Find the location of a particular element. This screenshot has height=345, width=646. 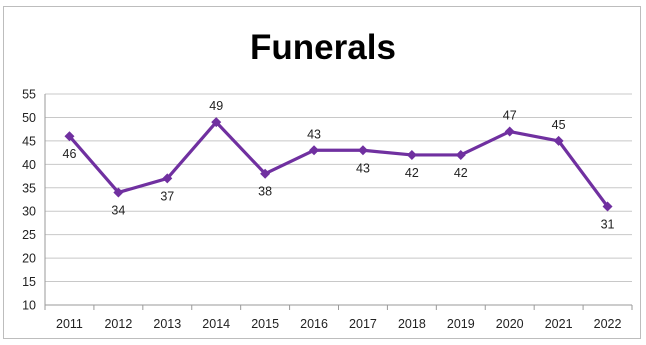

y-tick-label: 55 is located at coordinates (29, 95).